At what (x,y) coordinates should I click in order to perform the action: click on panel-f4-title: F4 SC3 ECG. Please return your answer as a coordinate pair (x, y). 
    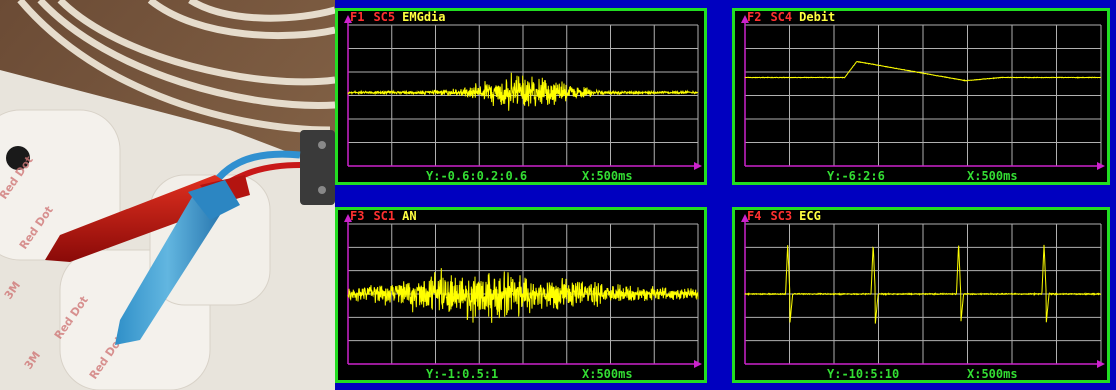
    Looking at the image, I should click on (784, 216).